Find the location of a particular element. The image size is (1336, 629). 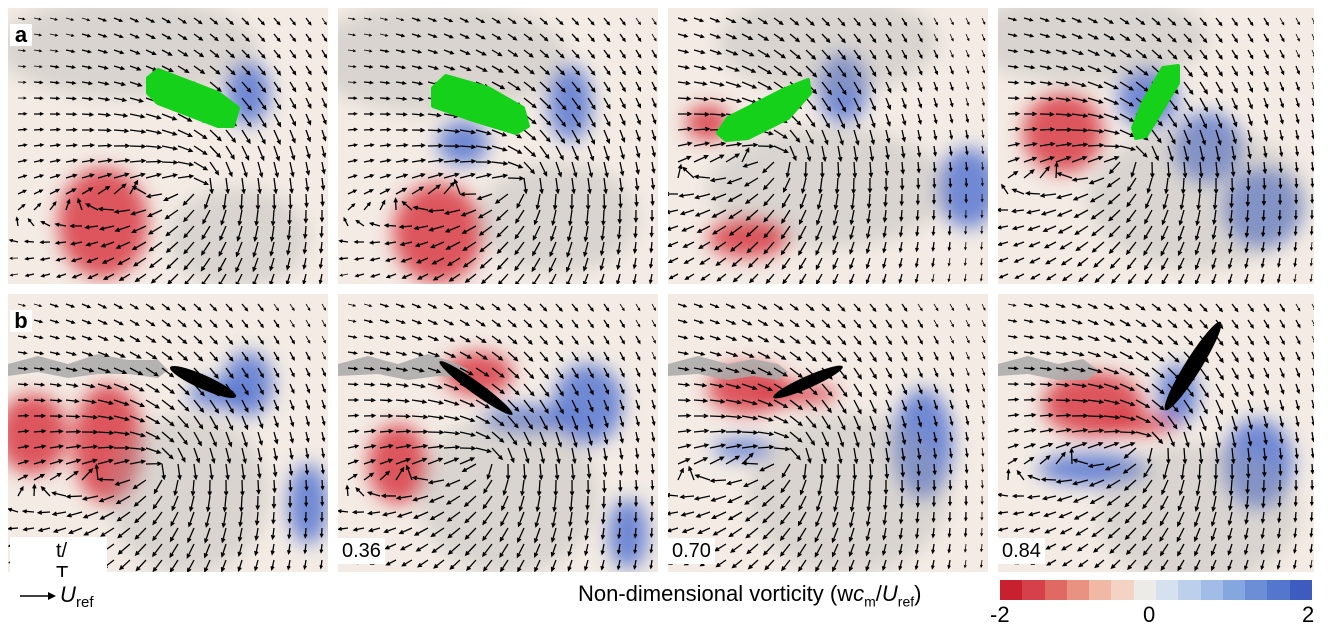

time-label-first: t/ T 0.00 is located at coordinates (58, 557).